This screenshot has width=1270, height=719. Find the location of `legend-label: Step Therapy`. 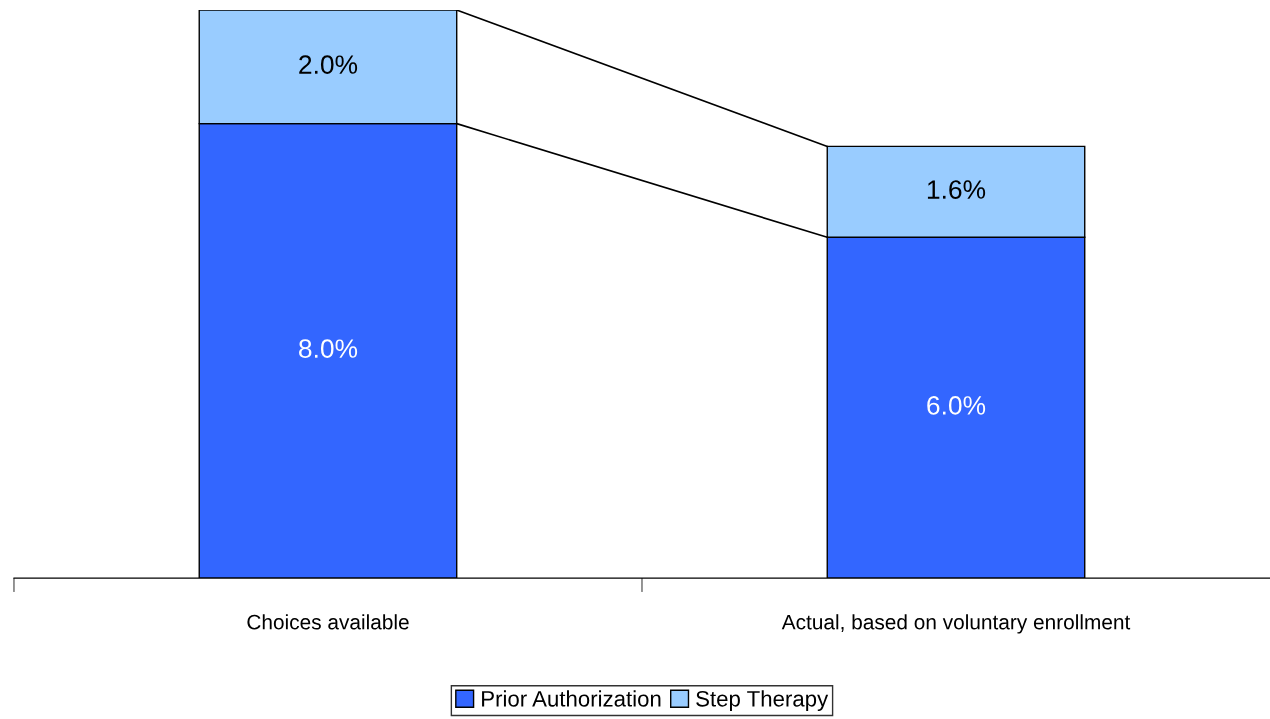

legend-label: Step Therapy is located at coordinates (762, 701).